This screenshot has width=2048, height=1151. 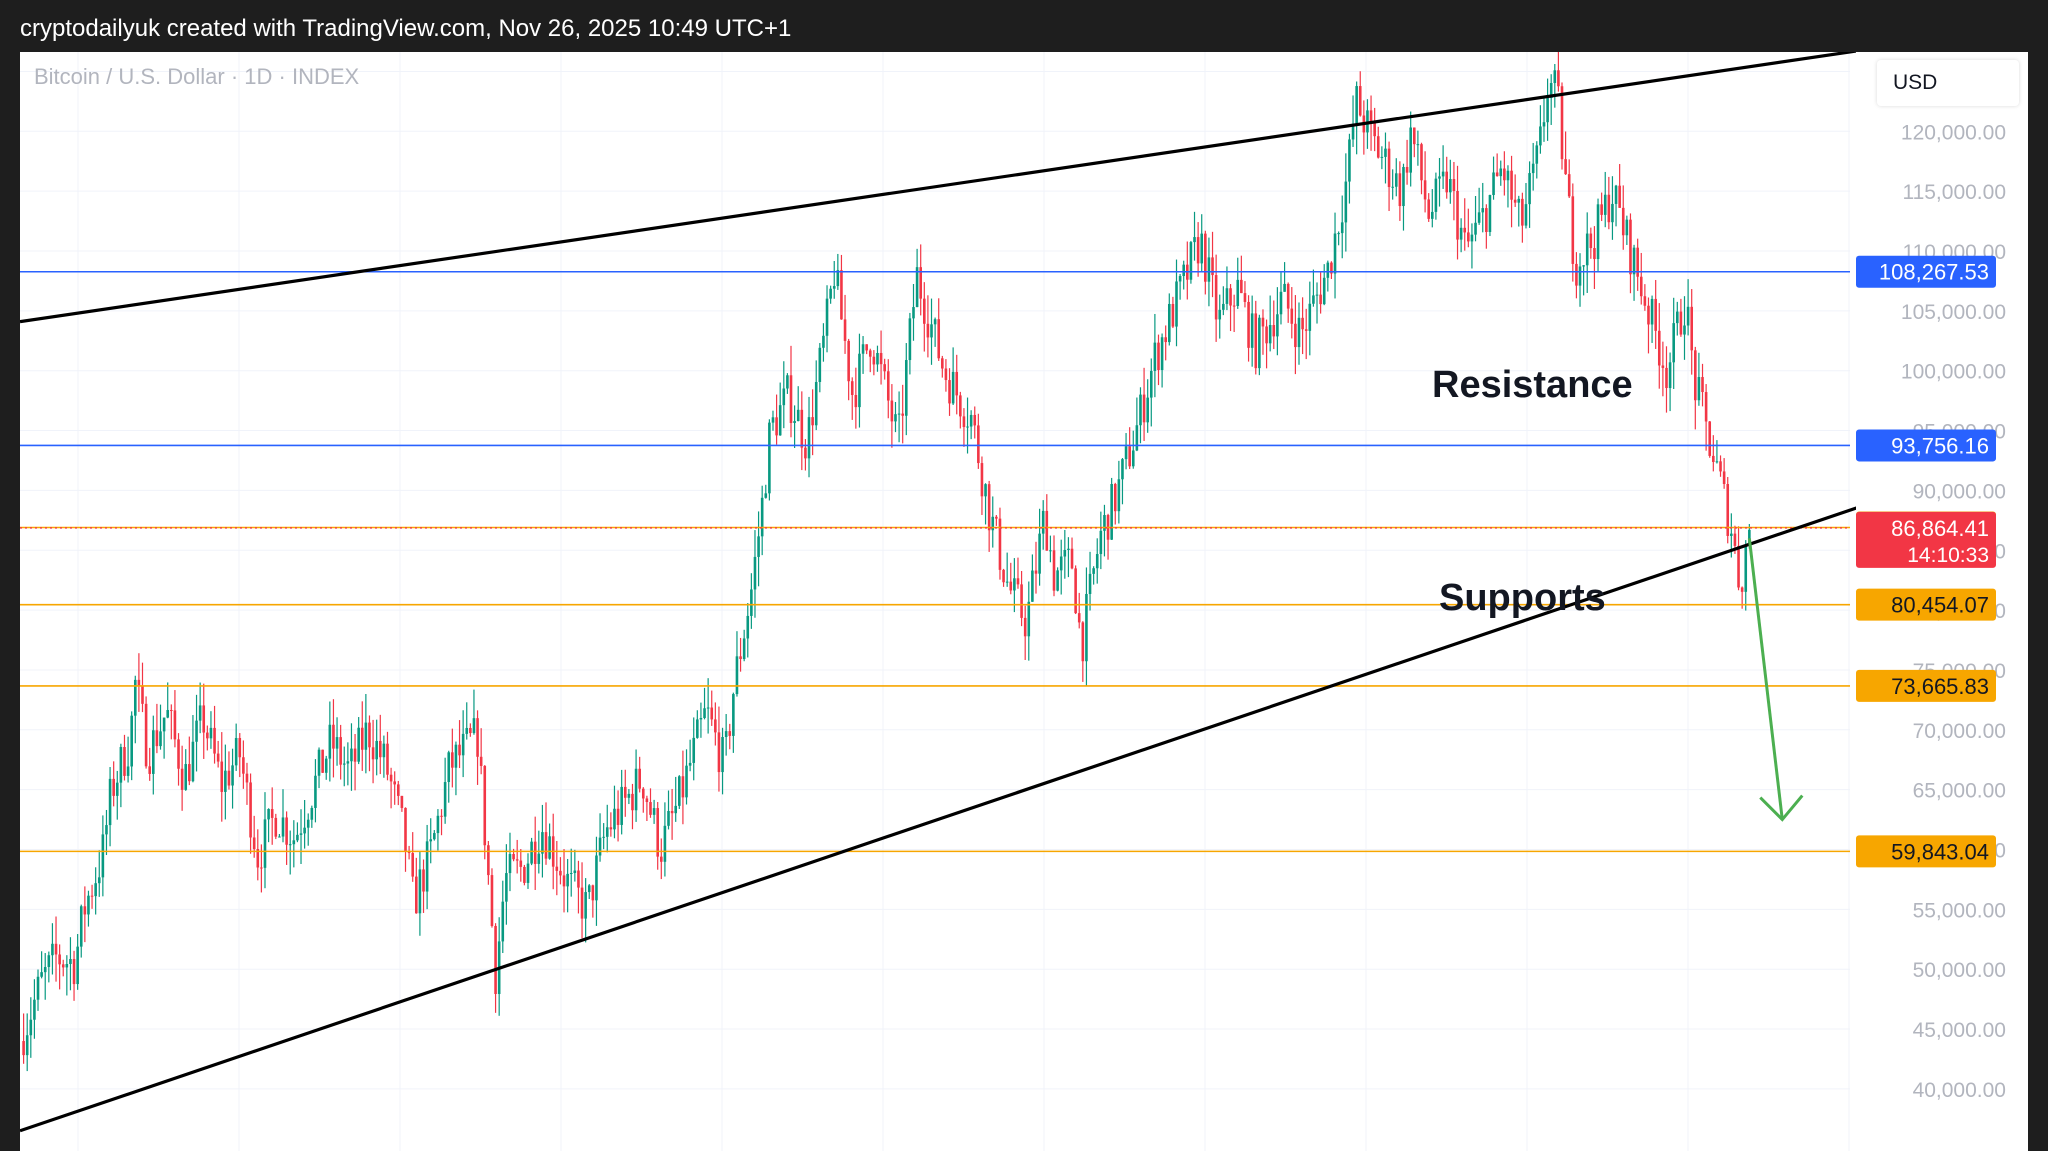 What do you see at coordinates (1959, 791) in the screenshot?
I see `price-tick-label: 65,000.00` at bounding box center [1959, 791].